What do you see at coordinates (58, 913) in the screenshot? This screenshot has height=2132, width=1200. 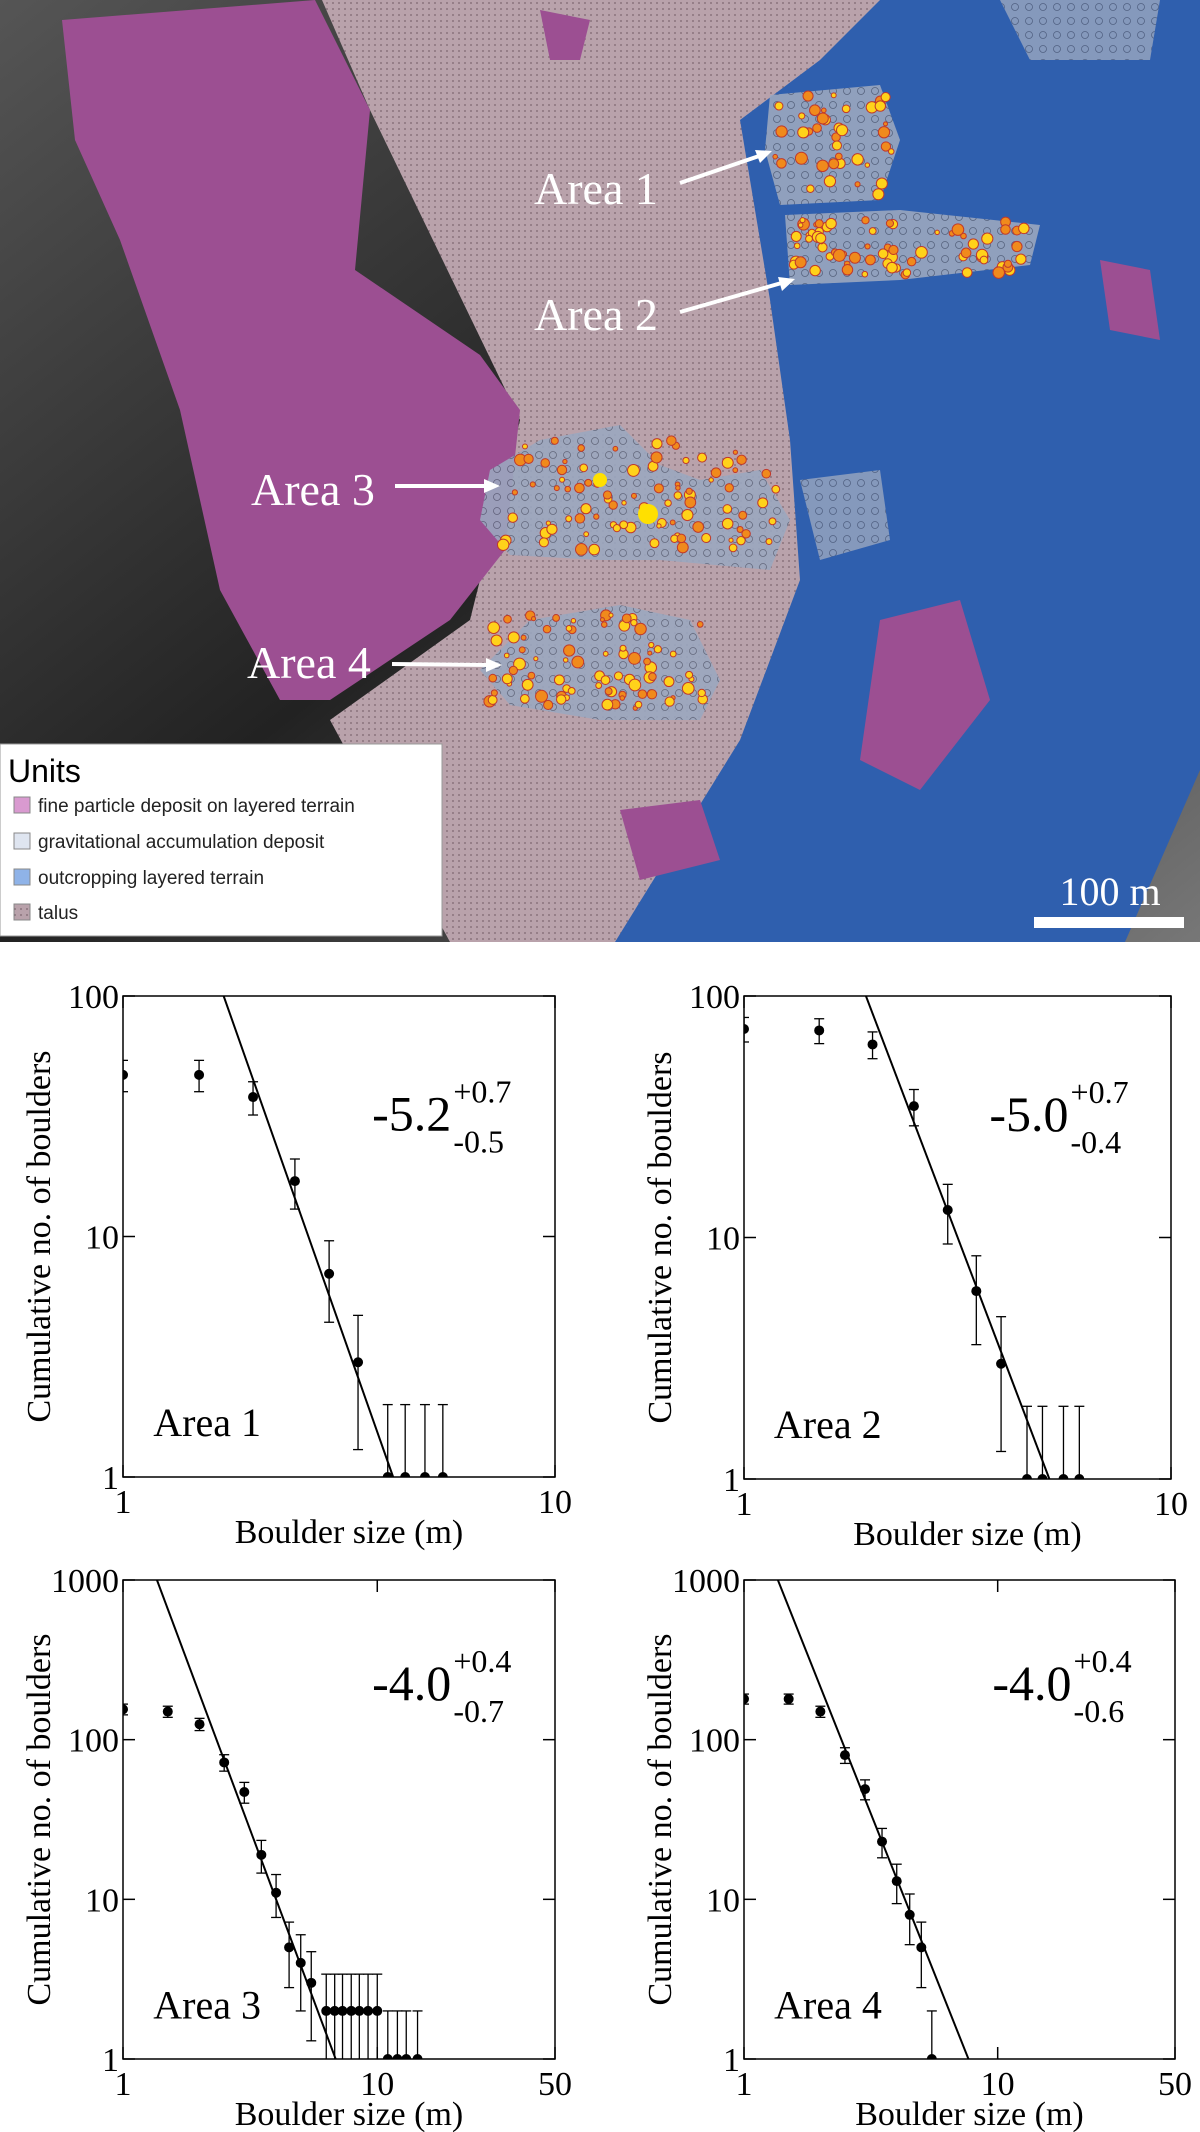 I see `legend-label: talus` at bounding box center [58, 913].